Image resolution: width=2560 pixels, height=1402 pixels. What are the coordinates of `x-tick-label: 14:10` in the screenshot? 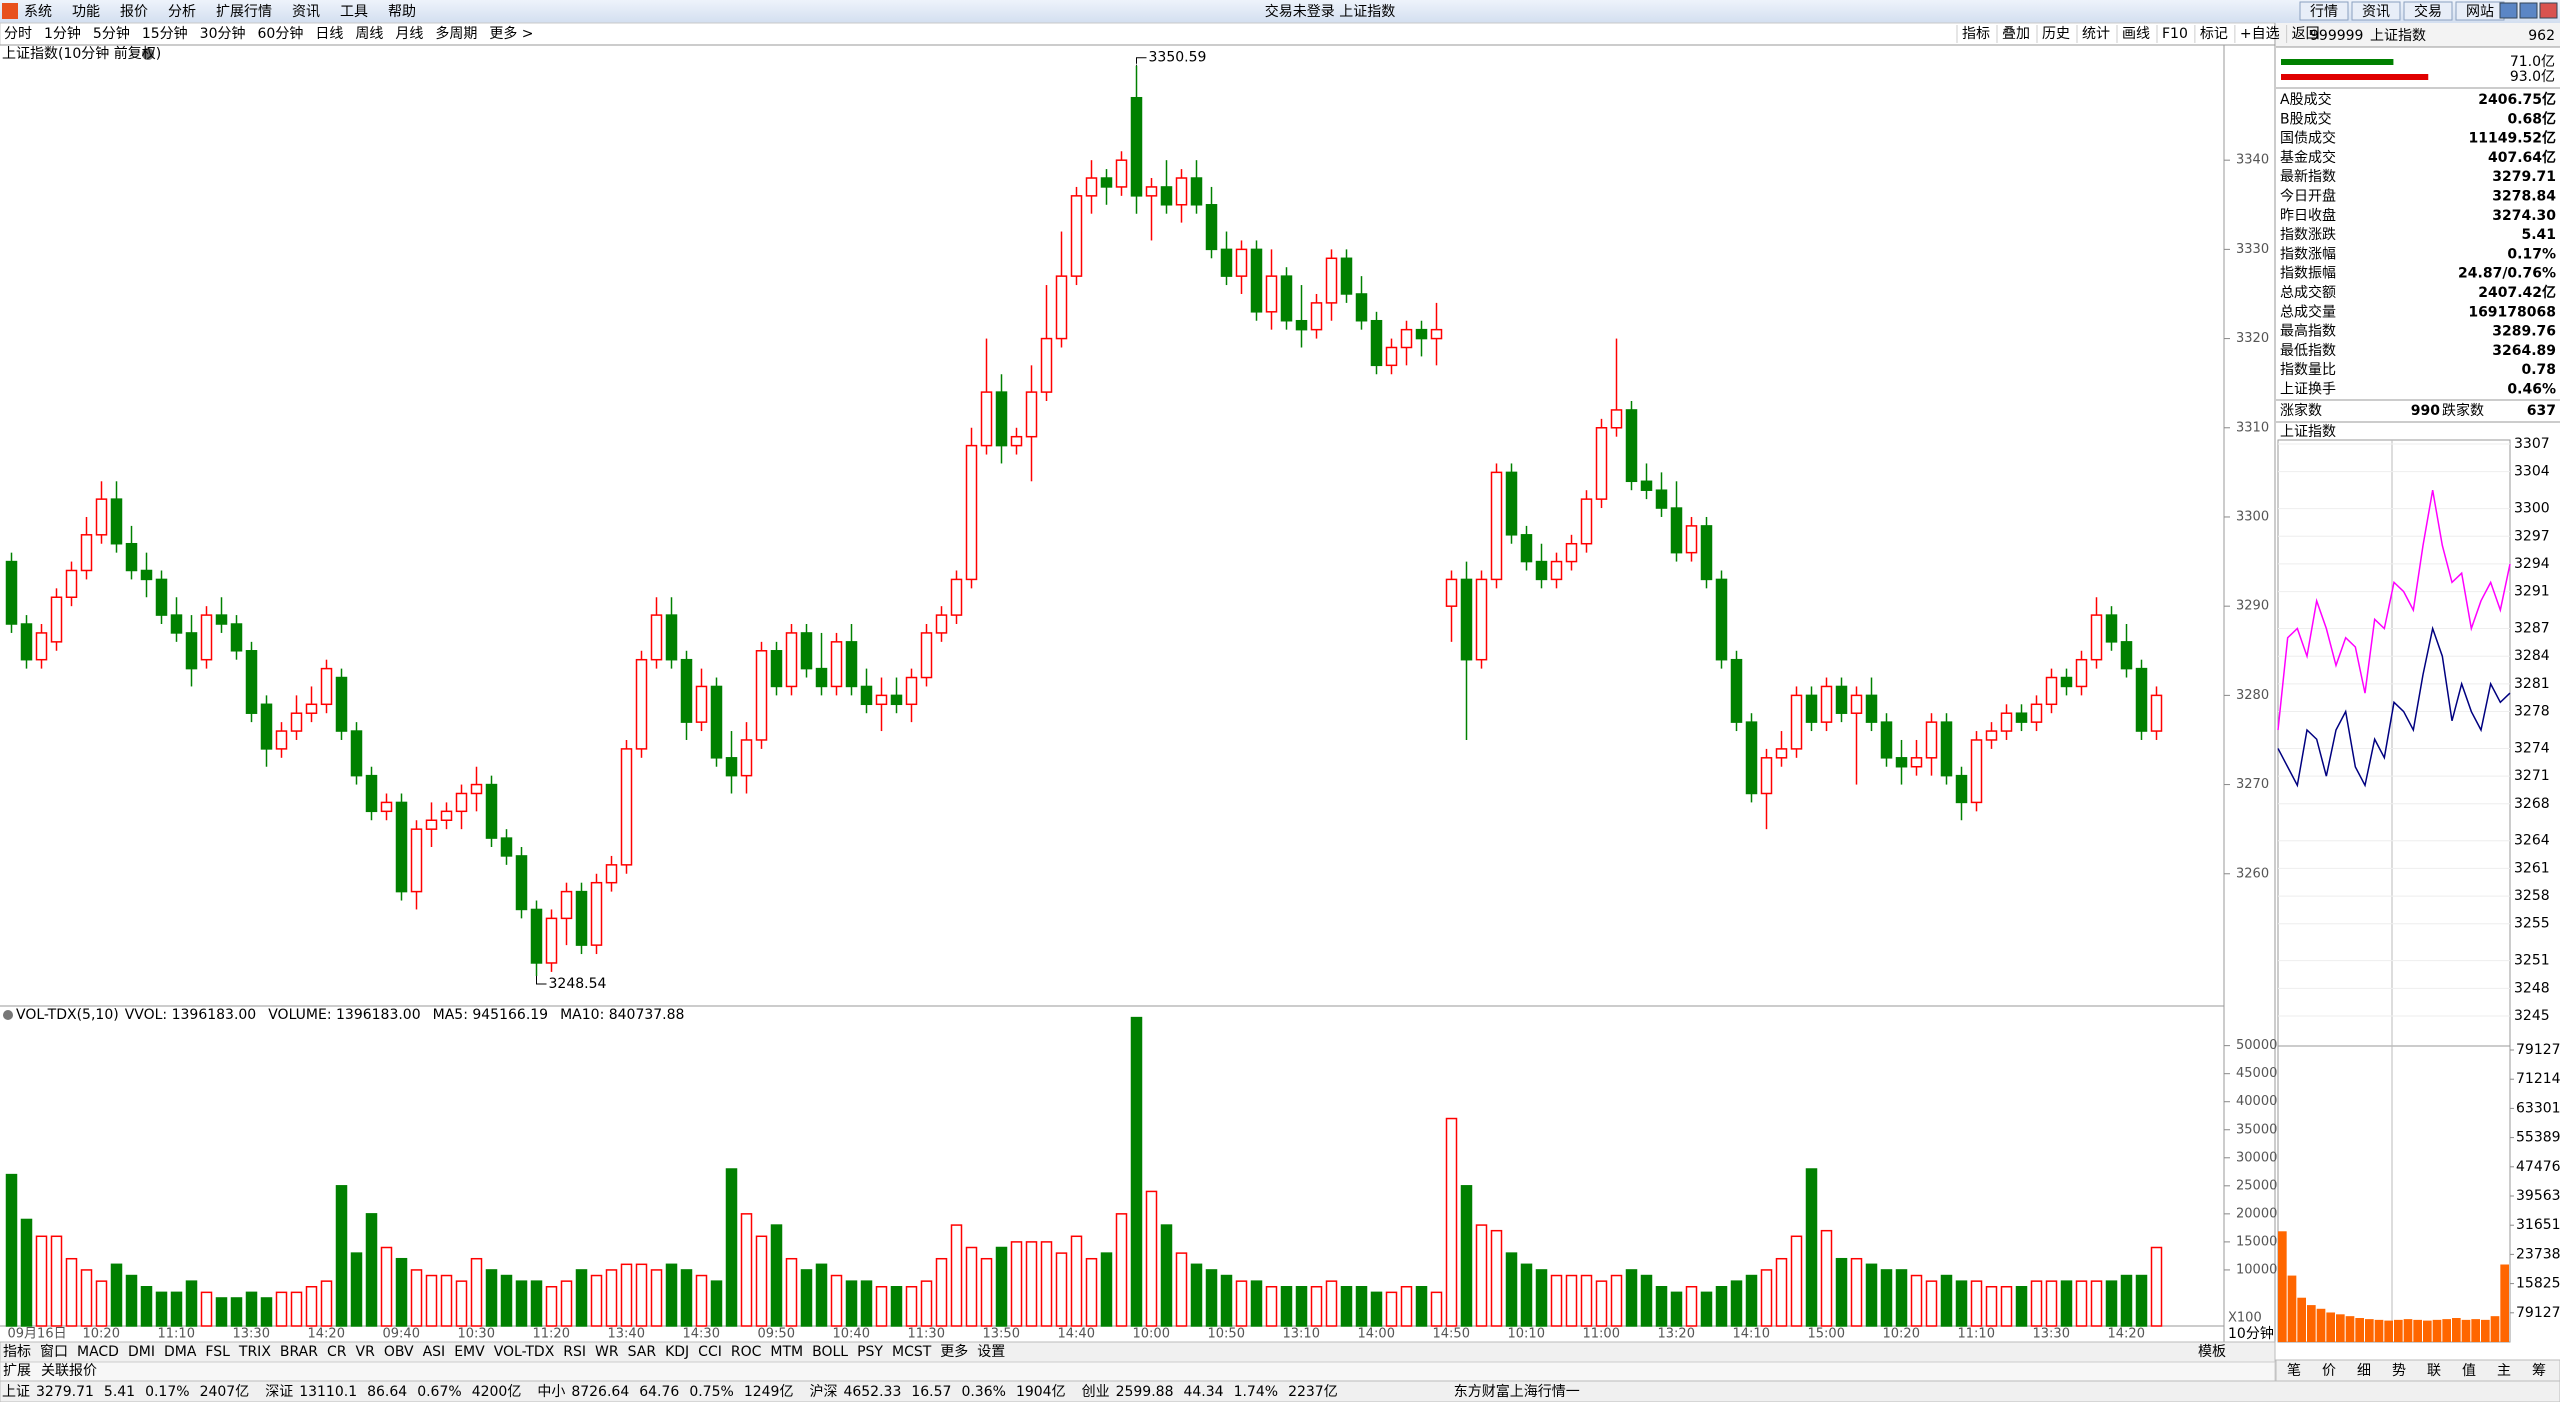 It's located at (1751, 1334).